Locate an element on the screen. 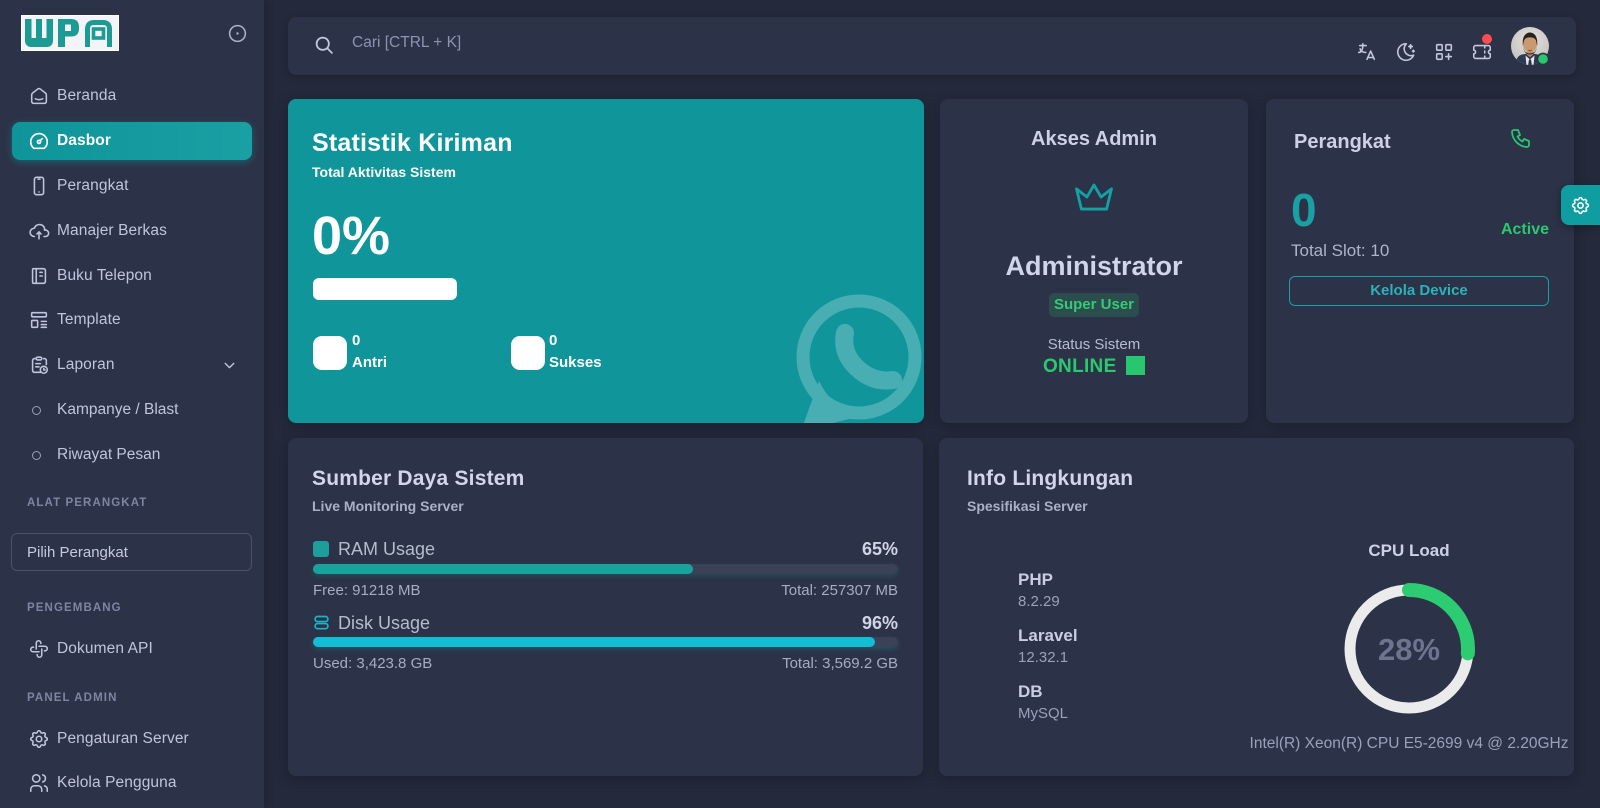 The width and height of the screenshot is (1600, 808). svg-text: 28% is located at coordinates (1409, 649).